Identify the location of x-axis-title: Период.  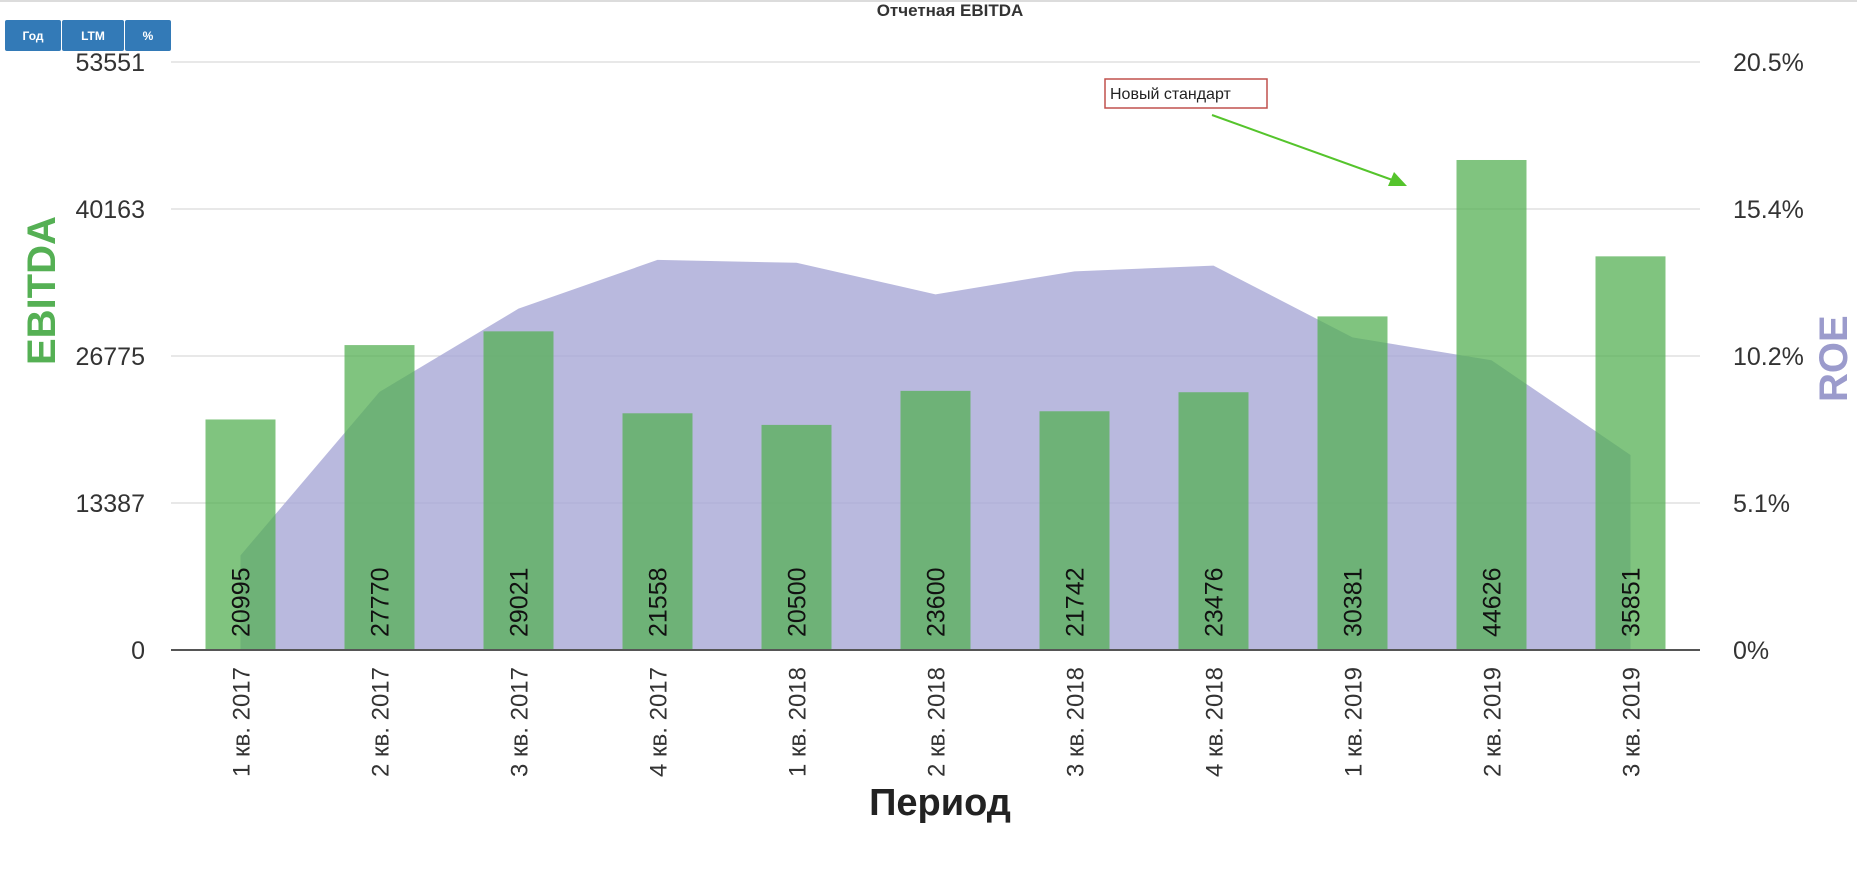
(940, 803).